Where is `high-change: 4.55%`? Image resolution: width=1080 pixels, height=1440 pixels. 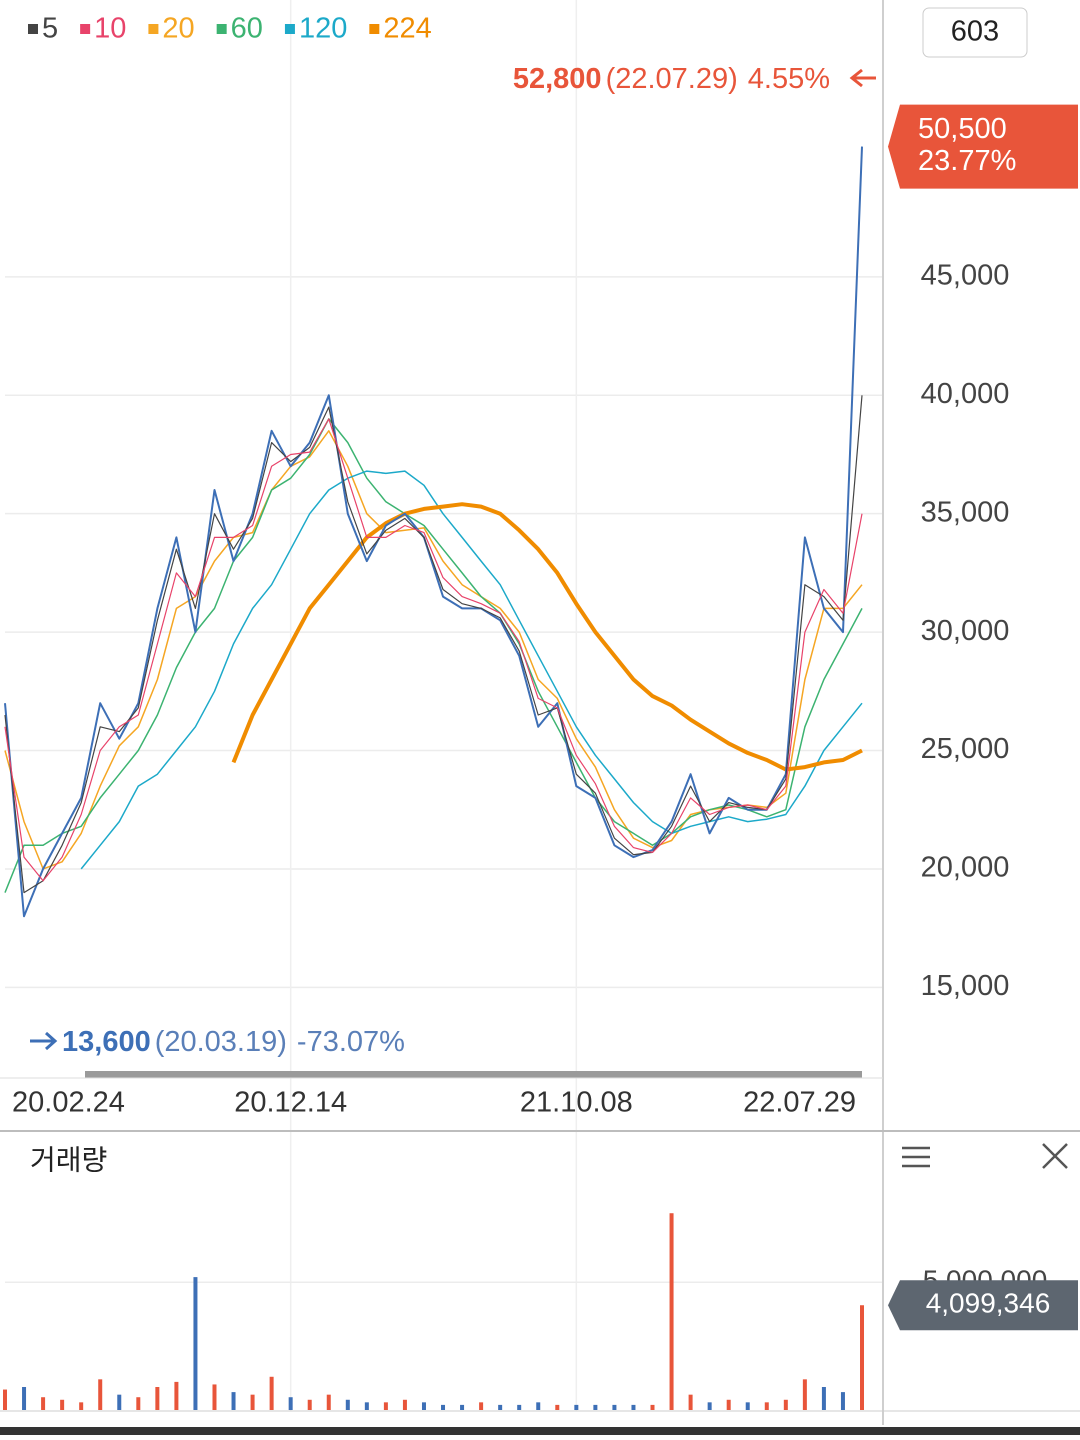 high-change: 4.55% is located at coordinates (789, 79).